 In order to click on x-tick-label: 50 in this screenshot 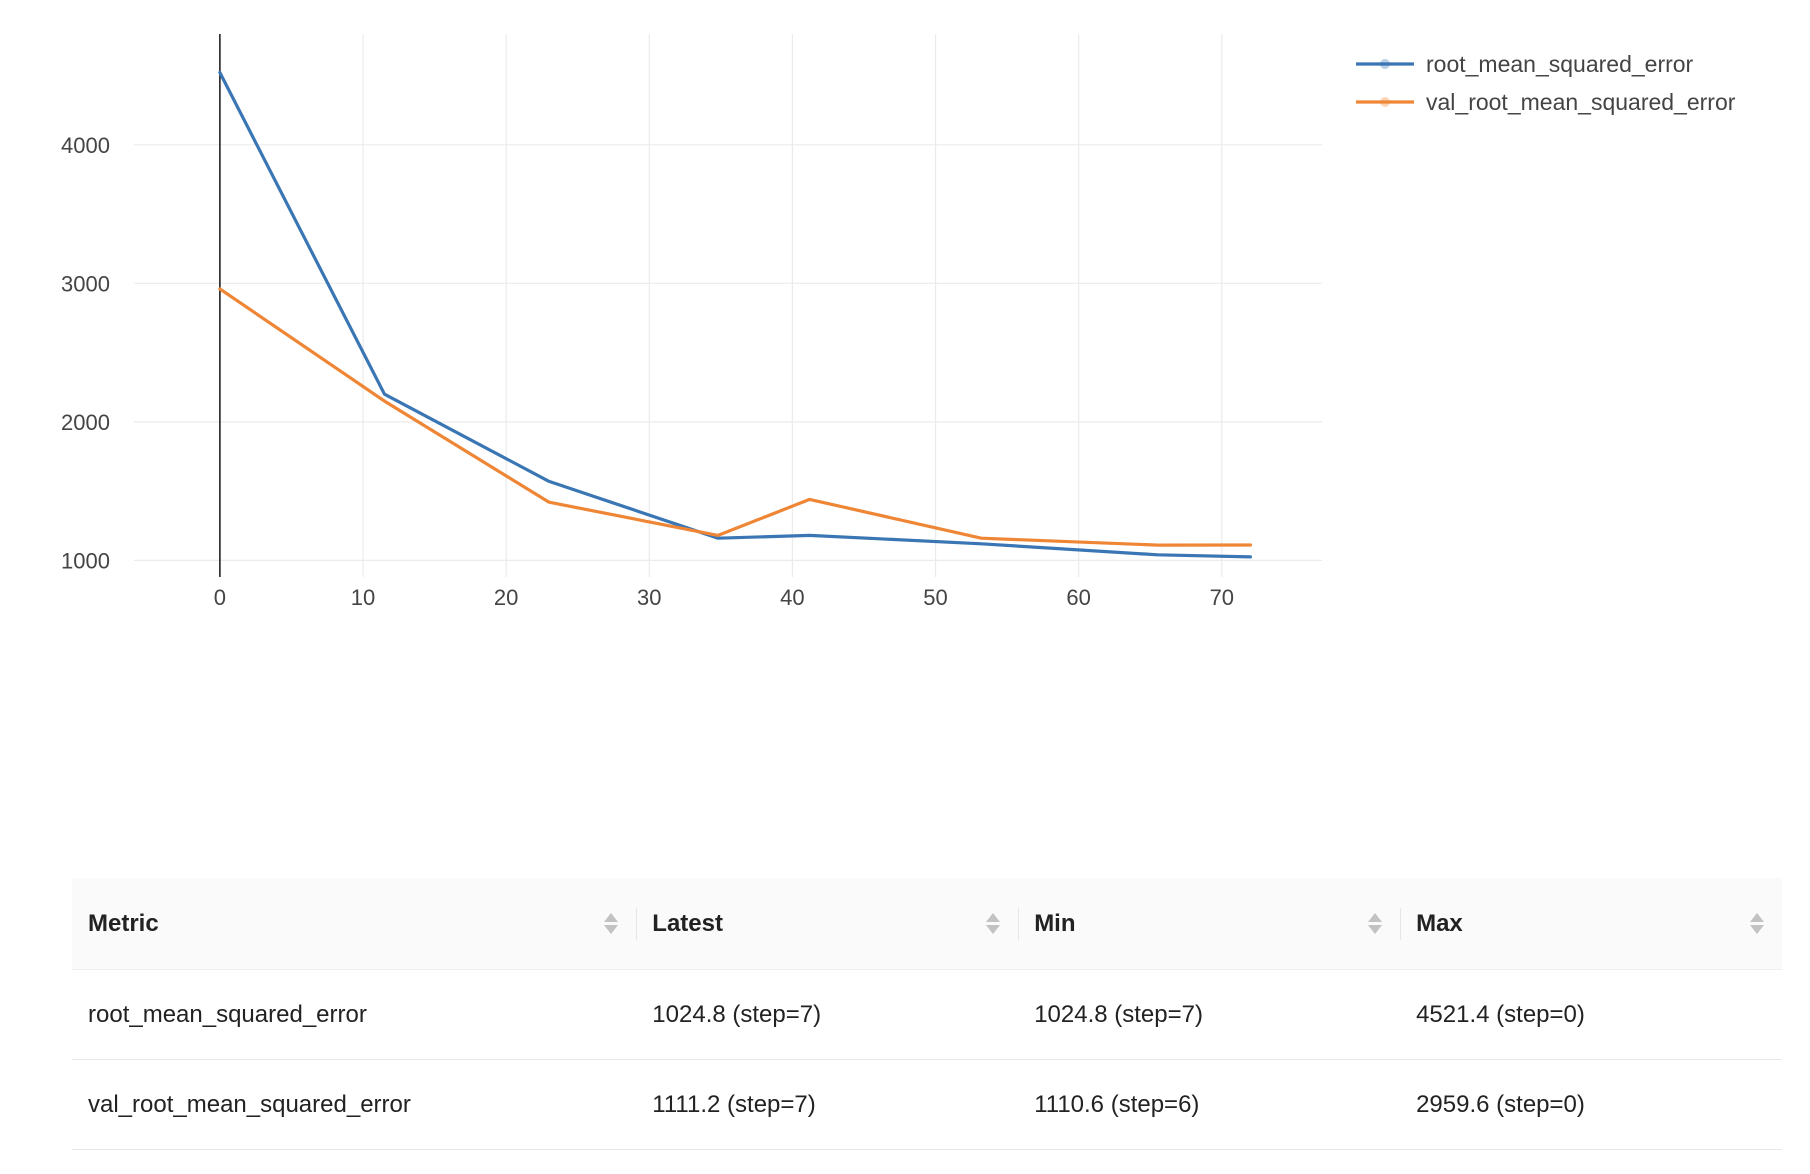, I will do `click(935, 597)`.